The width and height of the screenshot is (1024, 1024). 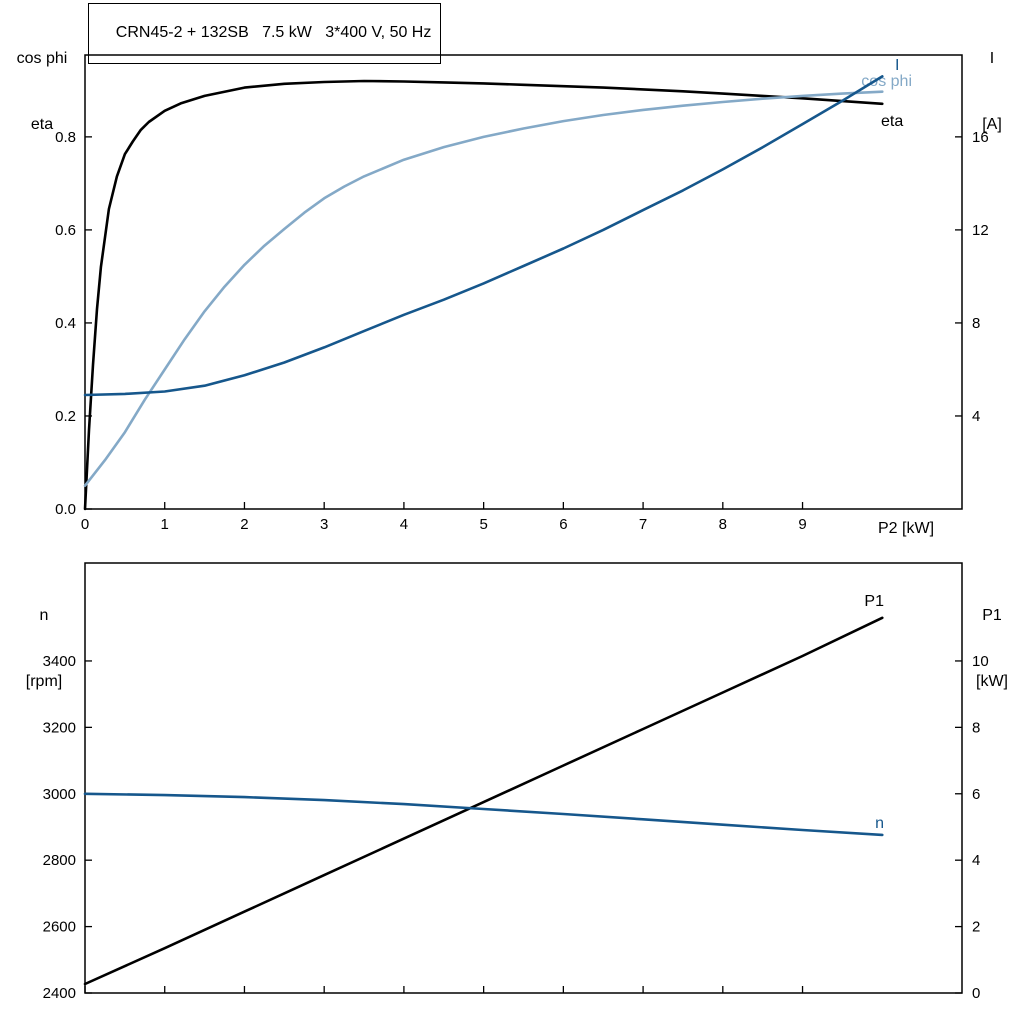 What do you see at coordinates (992, 615) in the screenshot?
I see `axis-title-line: P1` at bounding box center [992, 615].